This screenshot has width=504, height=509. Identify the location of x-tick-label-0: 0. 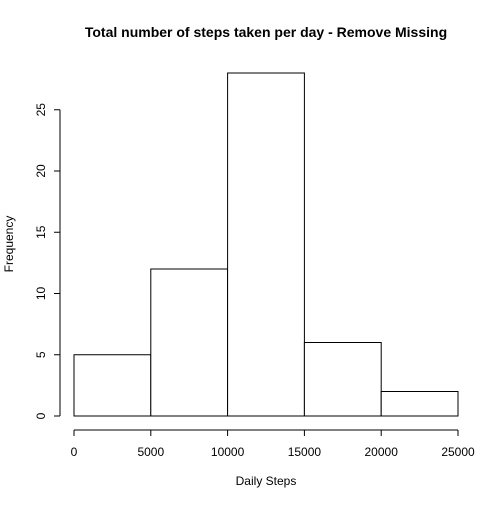
(74, 452).